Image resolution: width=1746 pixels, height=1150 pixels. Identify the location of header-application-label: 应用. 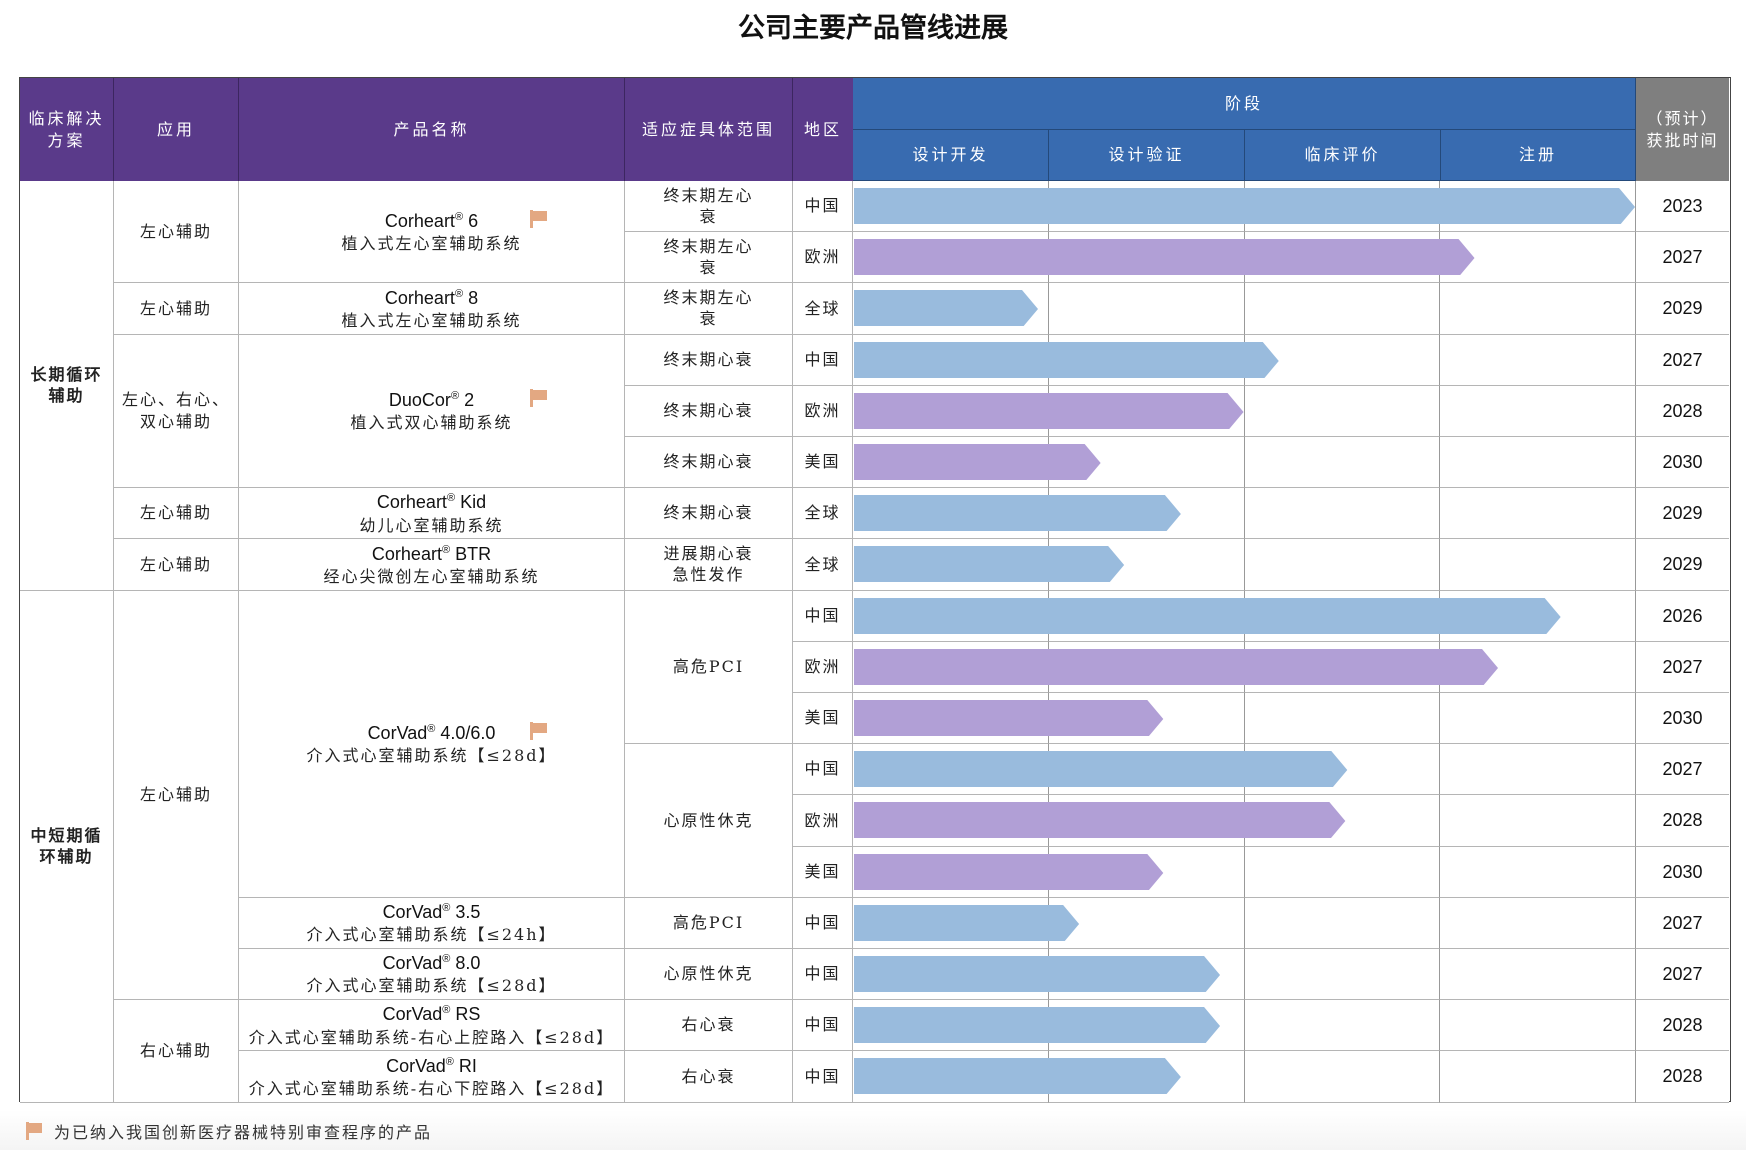
(175, 129).